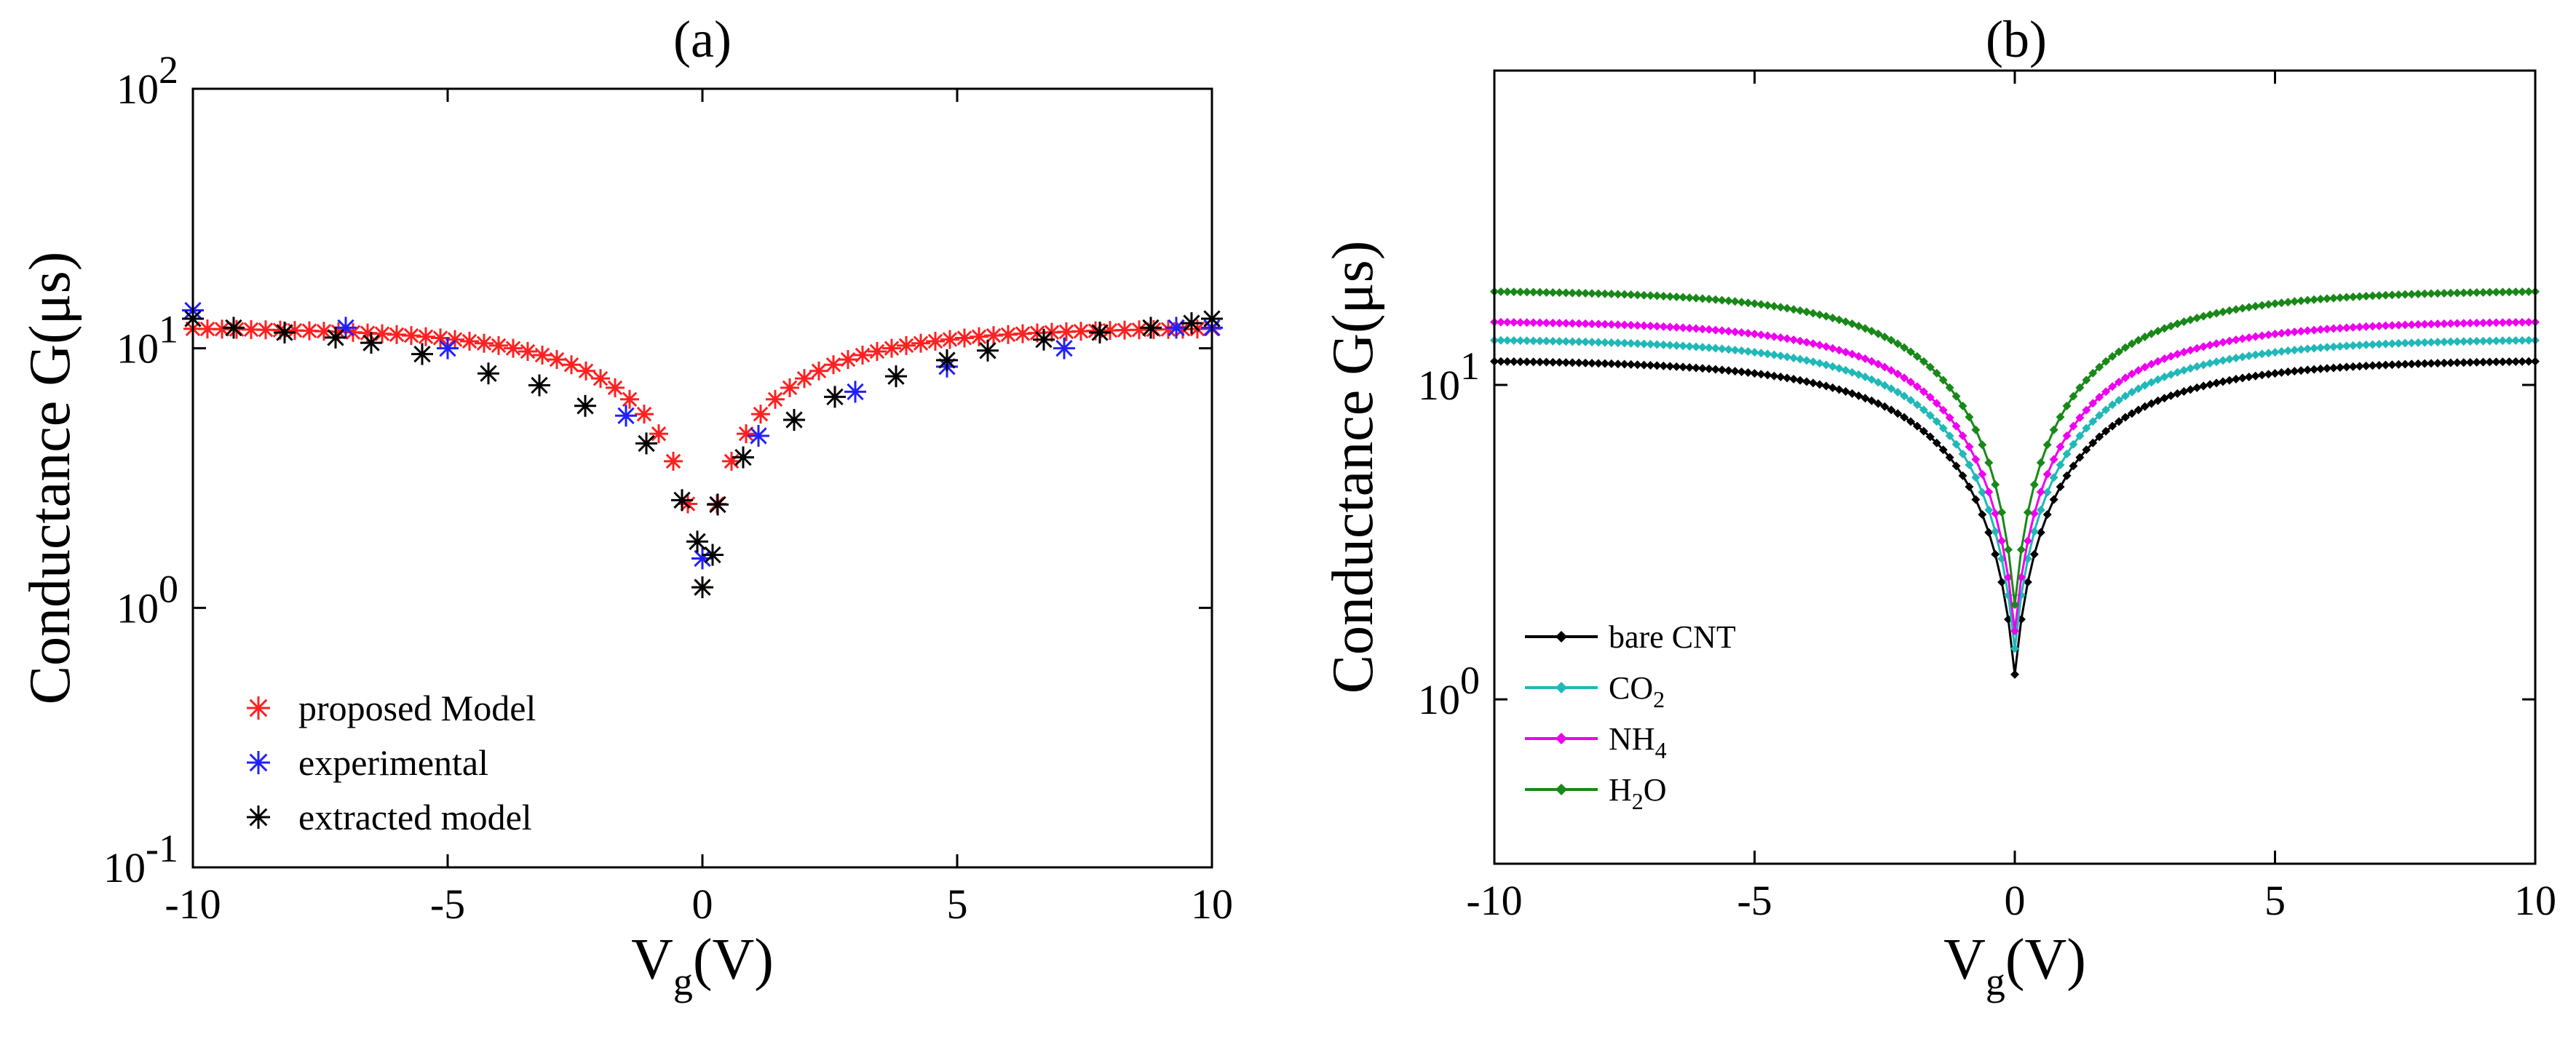 The height and width of the screenshot is (1042, 2576). I want to click on panel-a-point-experimental, so click(346, 328).